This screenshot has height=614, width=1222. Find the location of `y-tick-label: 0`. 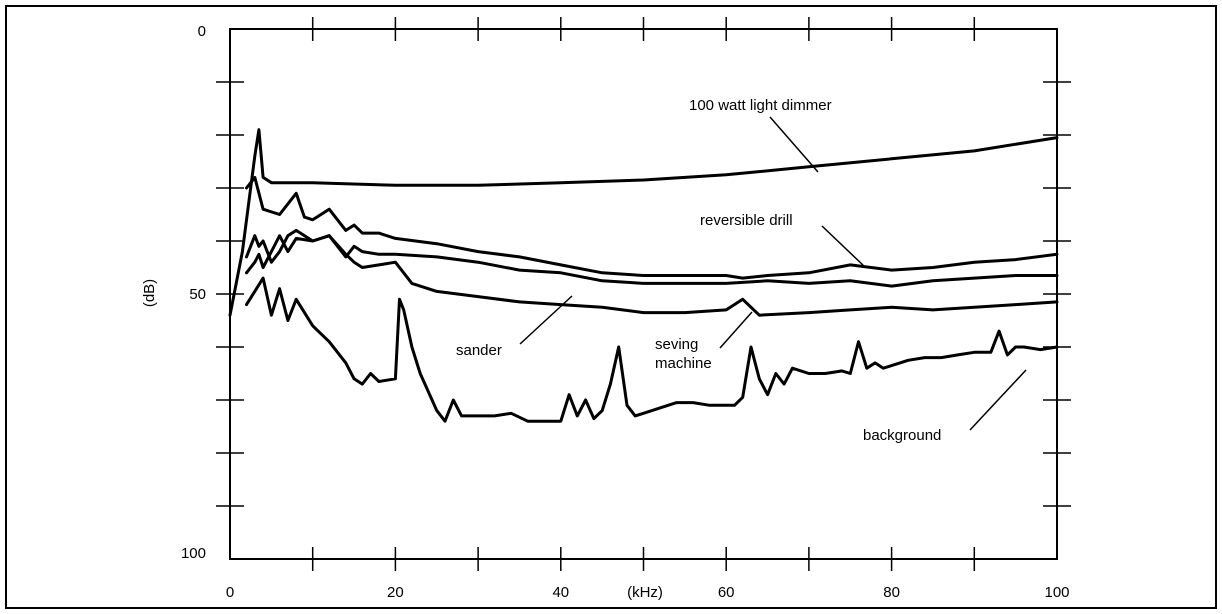

y-tick-label: 0 is located at coordinates (202, 31).